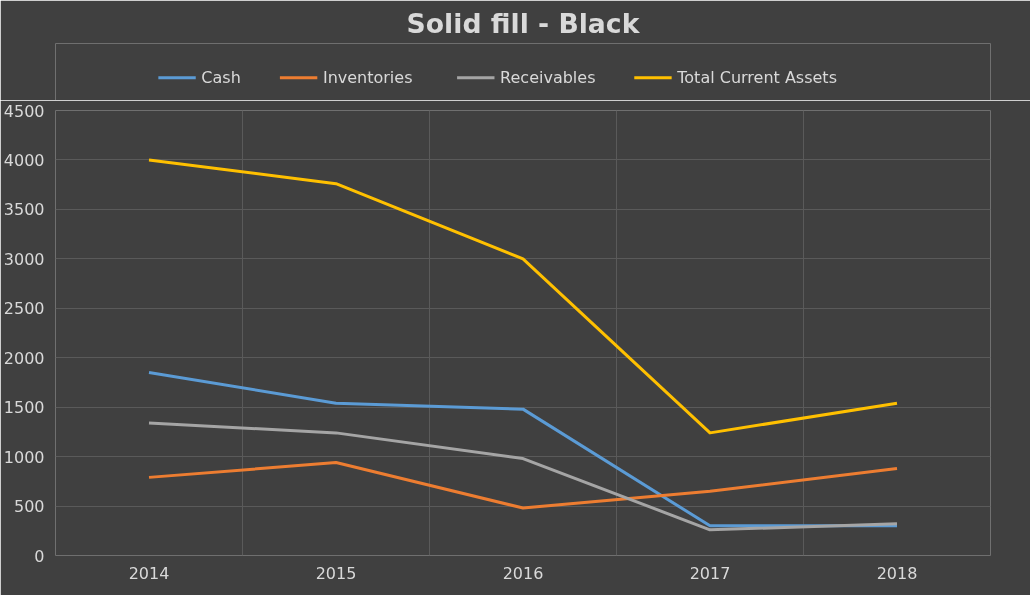 The width and height of the screenshot is (1033, 602). Describe the element at coordinates (221, 78) in the screenshot. I see `legend-label: Cash` at that location.